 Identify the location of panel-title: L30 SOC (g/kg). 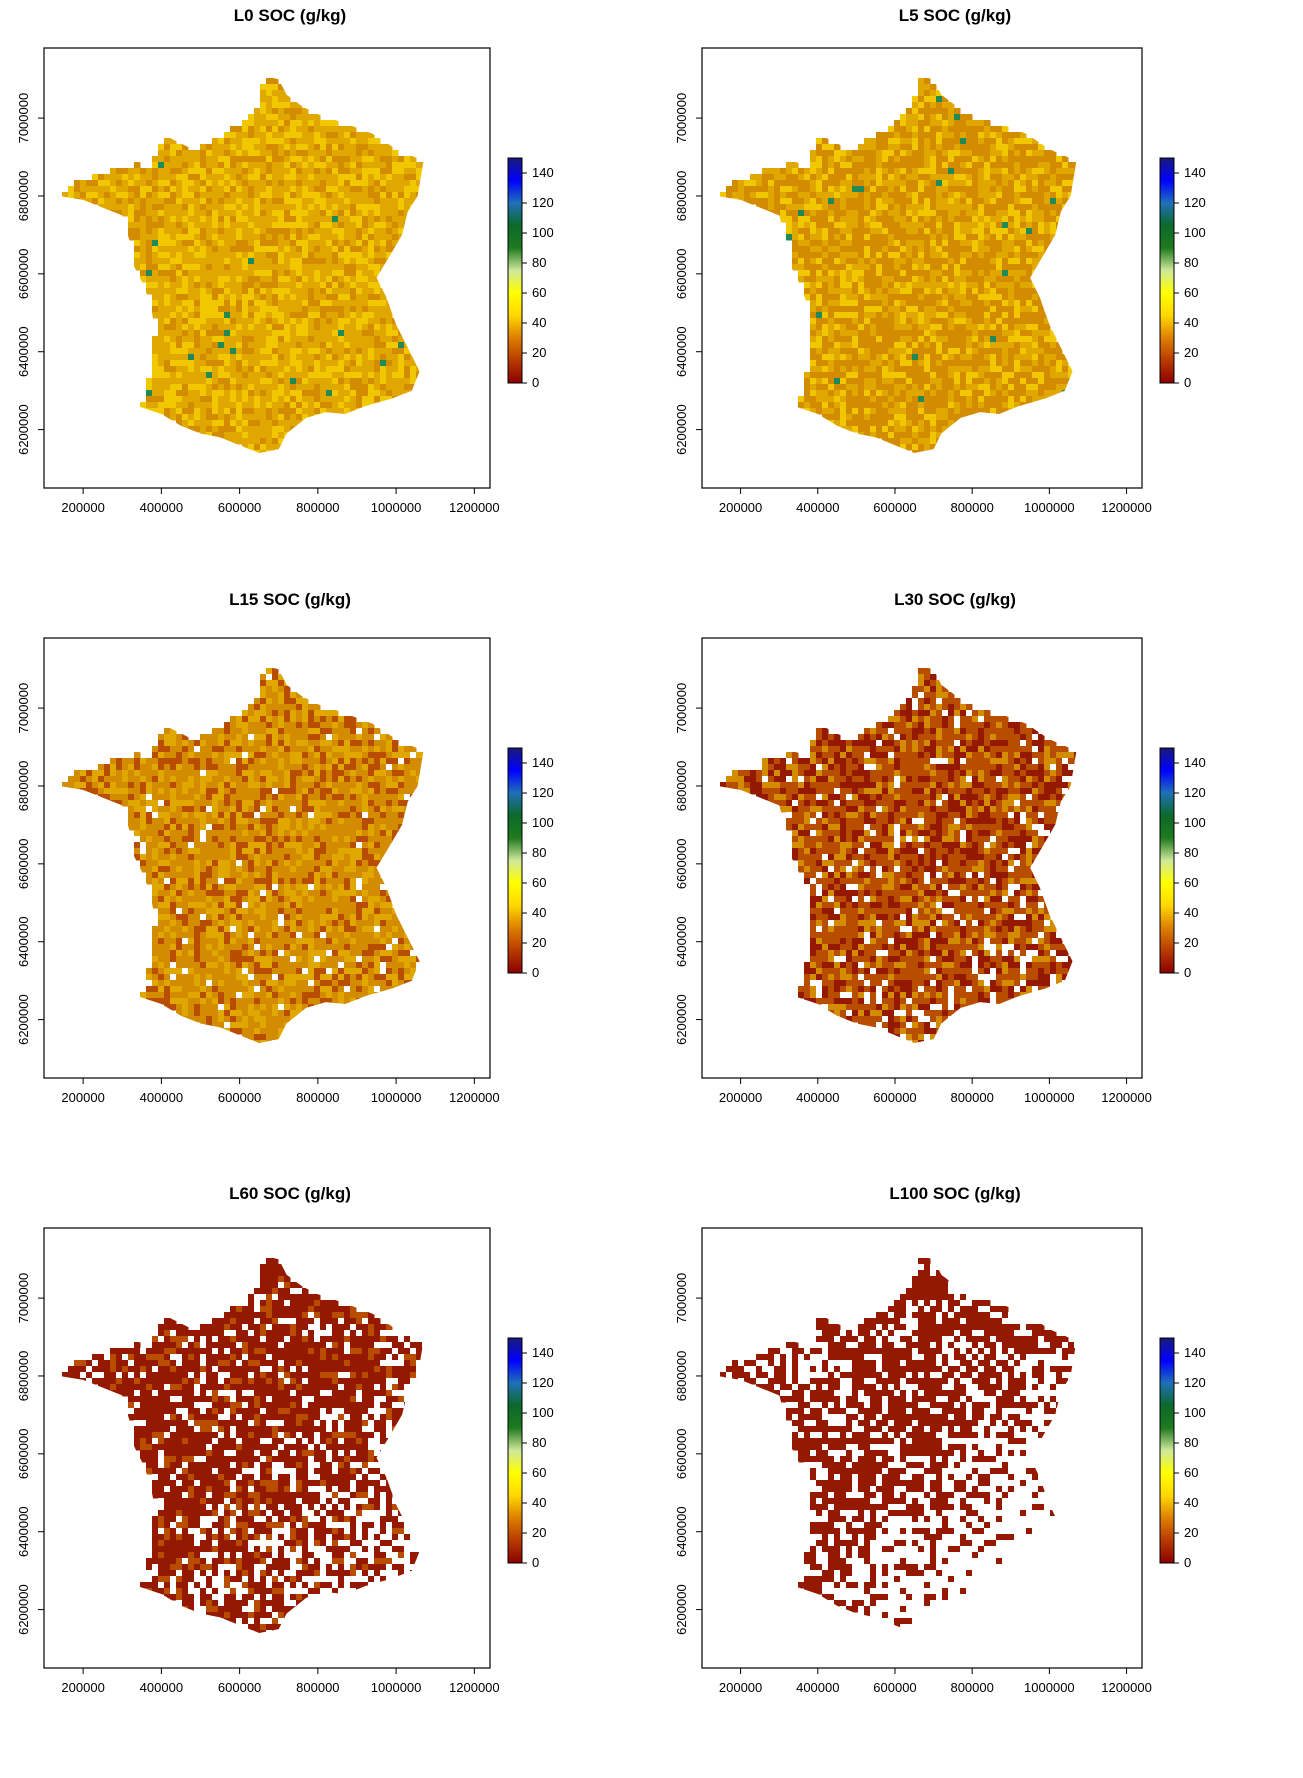
(955, 600).